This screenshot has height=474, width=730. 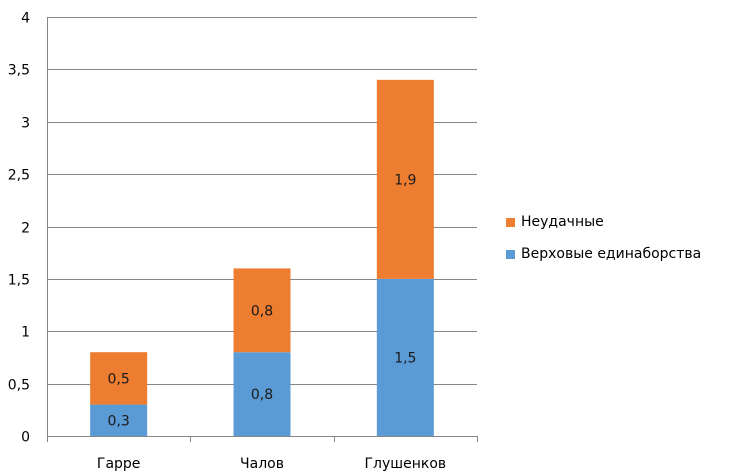 I want to click on legend-swatch-neudachnye, so click(x=510, y=222).